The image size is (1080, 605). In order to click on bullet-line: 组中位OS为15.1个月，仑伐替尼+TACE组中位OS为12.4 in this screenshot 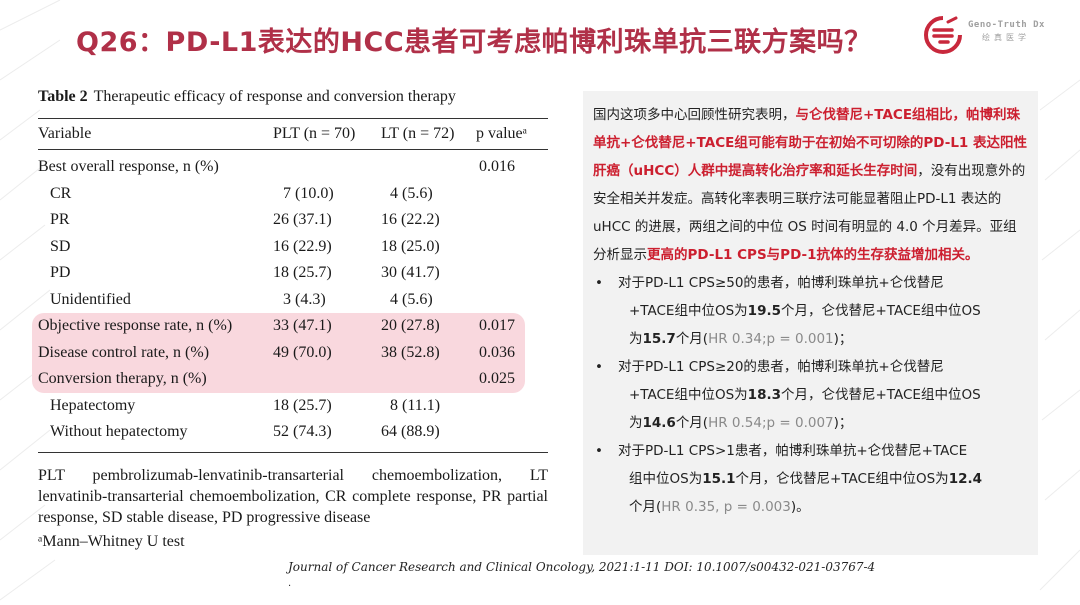, I will do `click(823, 479)`.